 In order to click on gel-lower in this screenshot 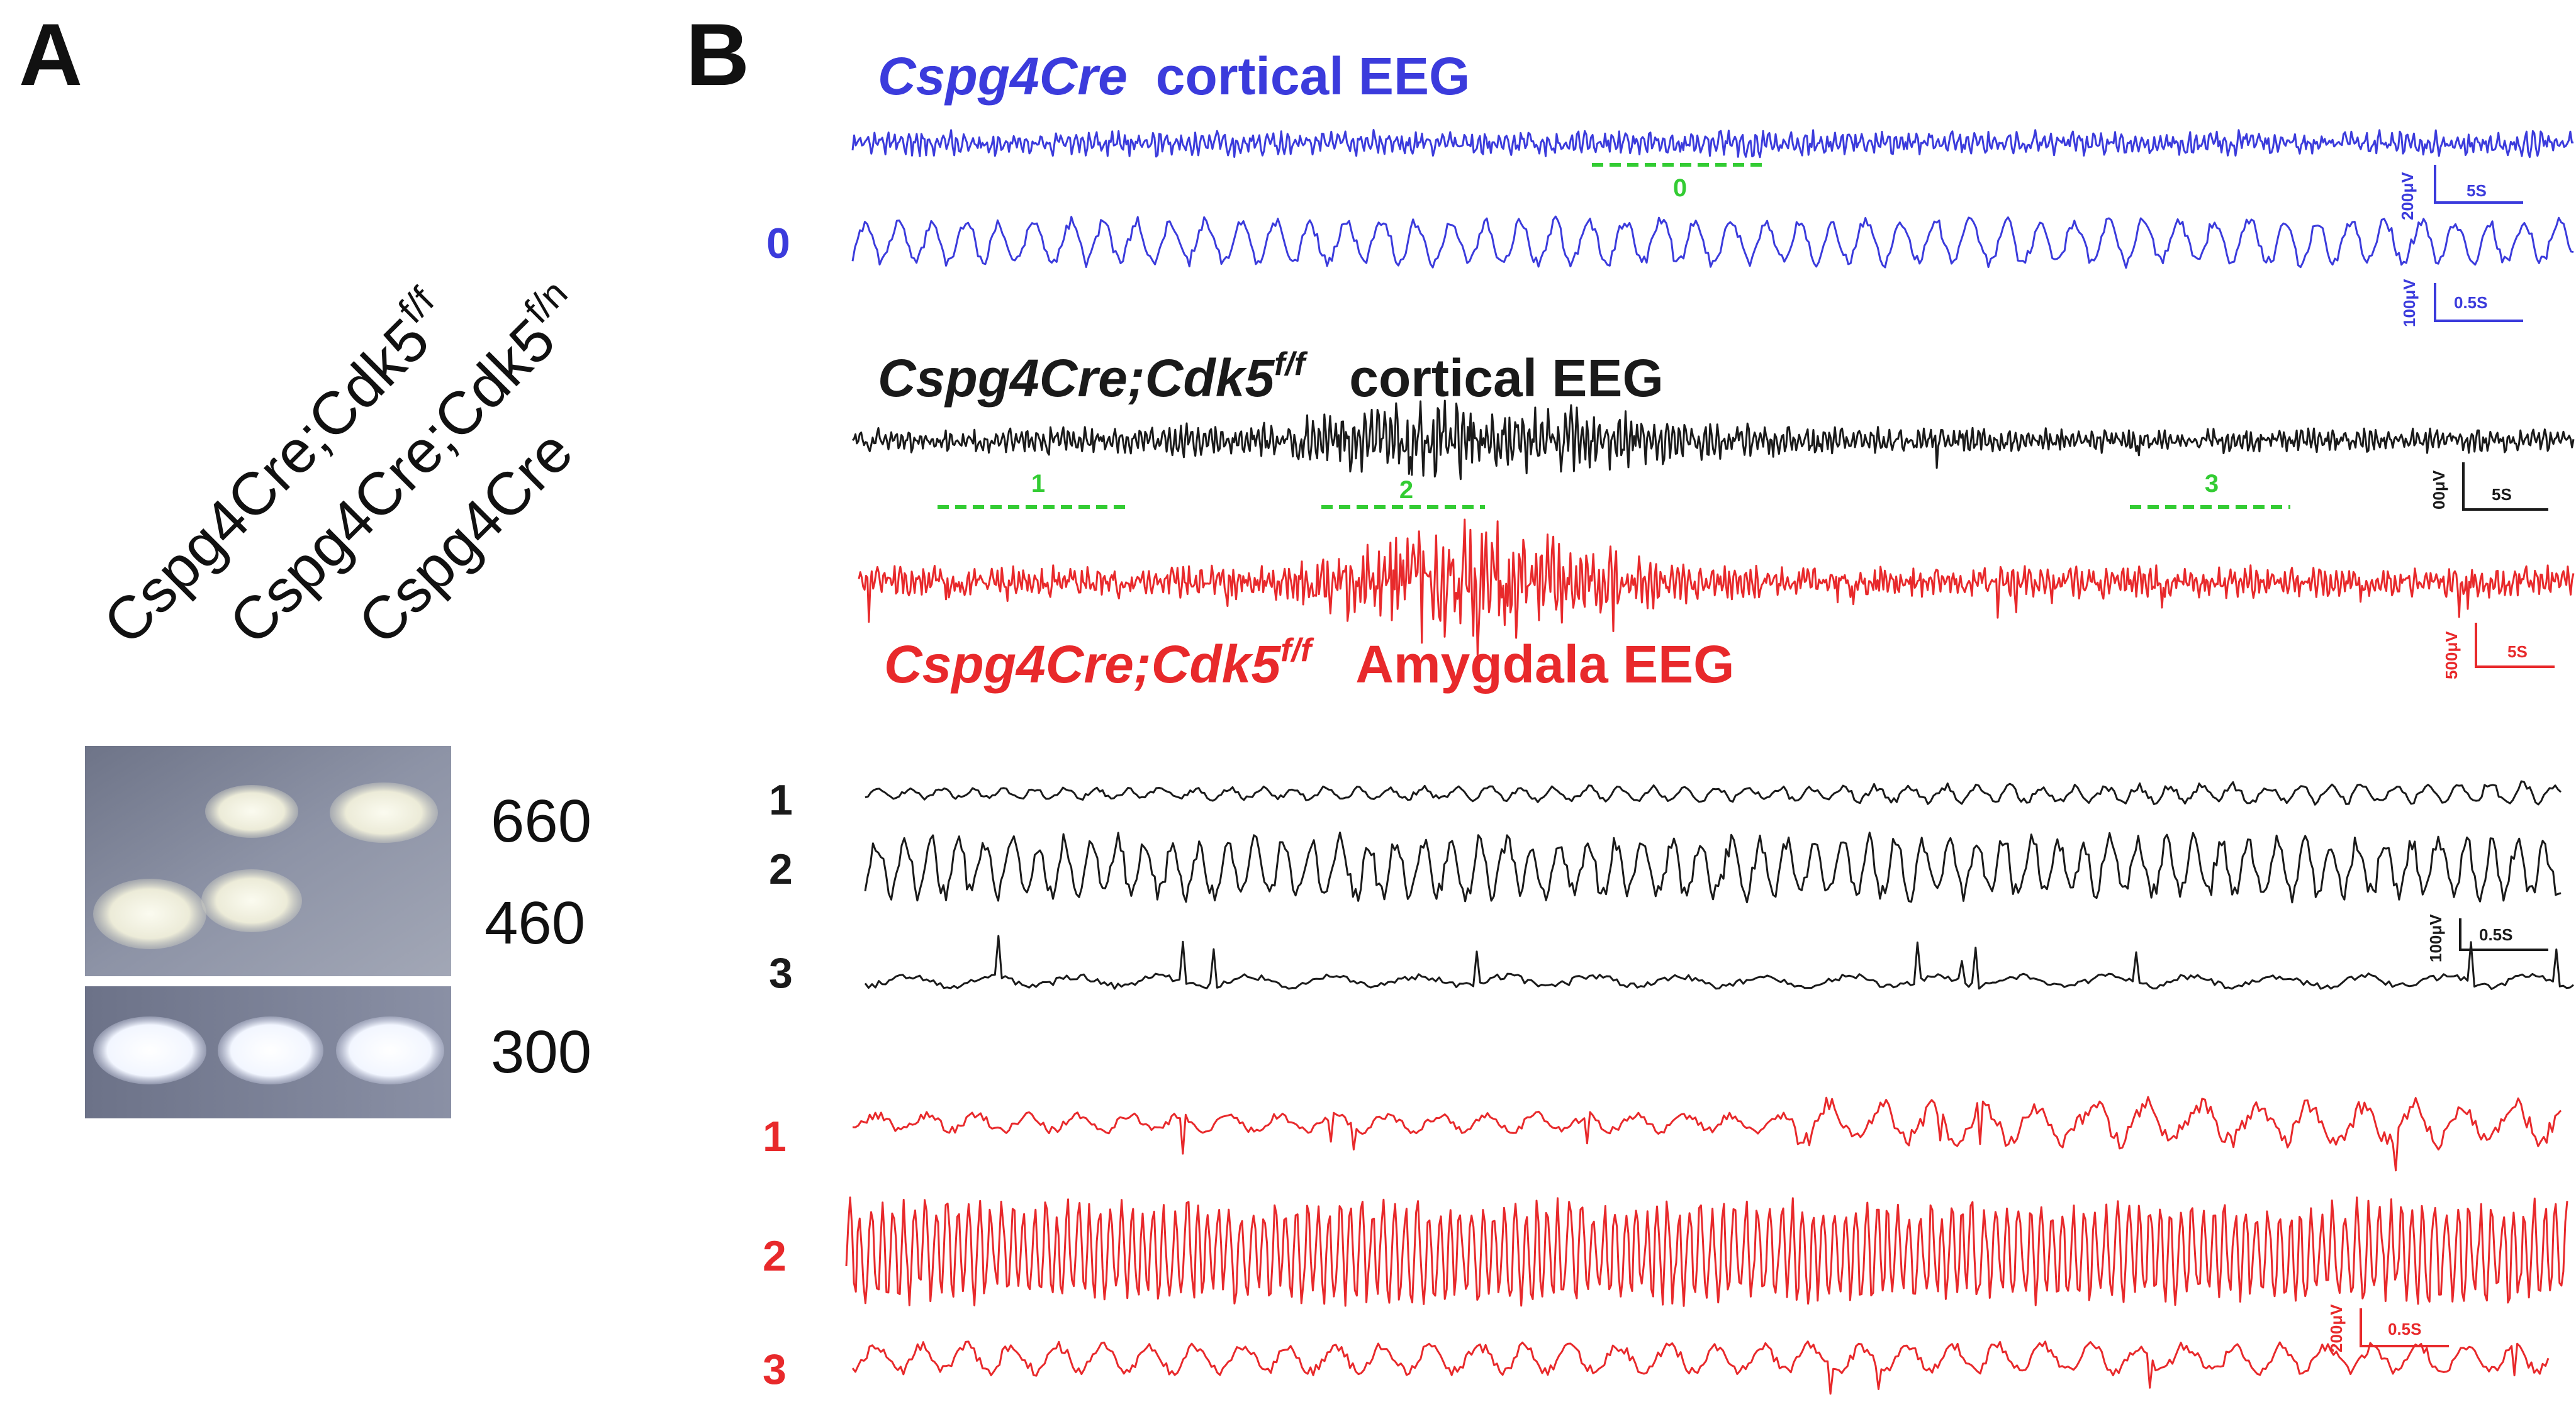, I will do `click(268, 1052)`.